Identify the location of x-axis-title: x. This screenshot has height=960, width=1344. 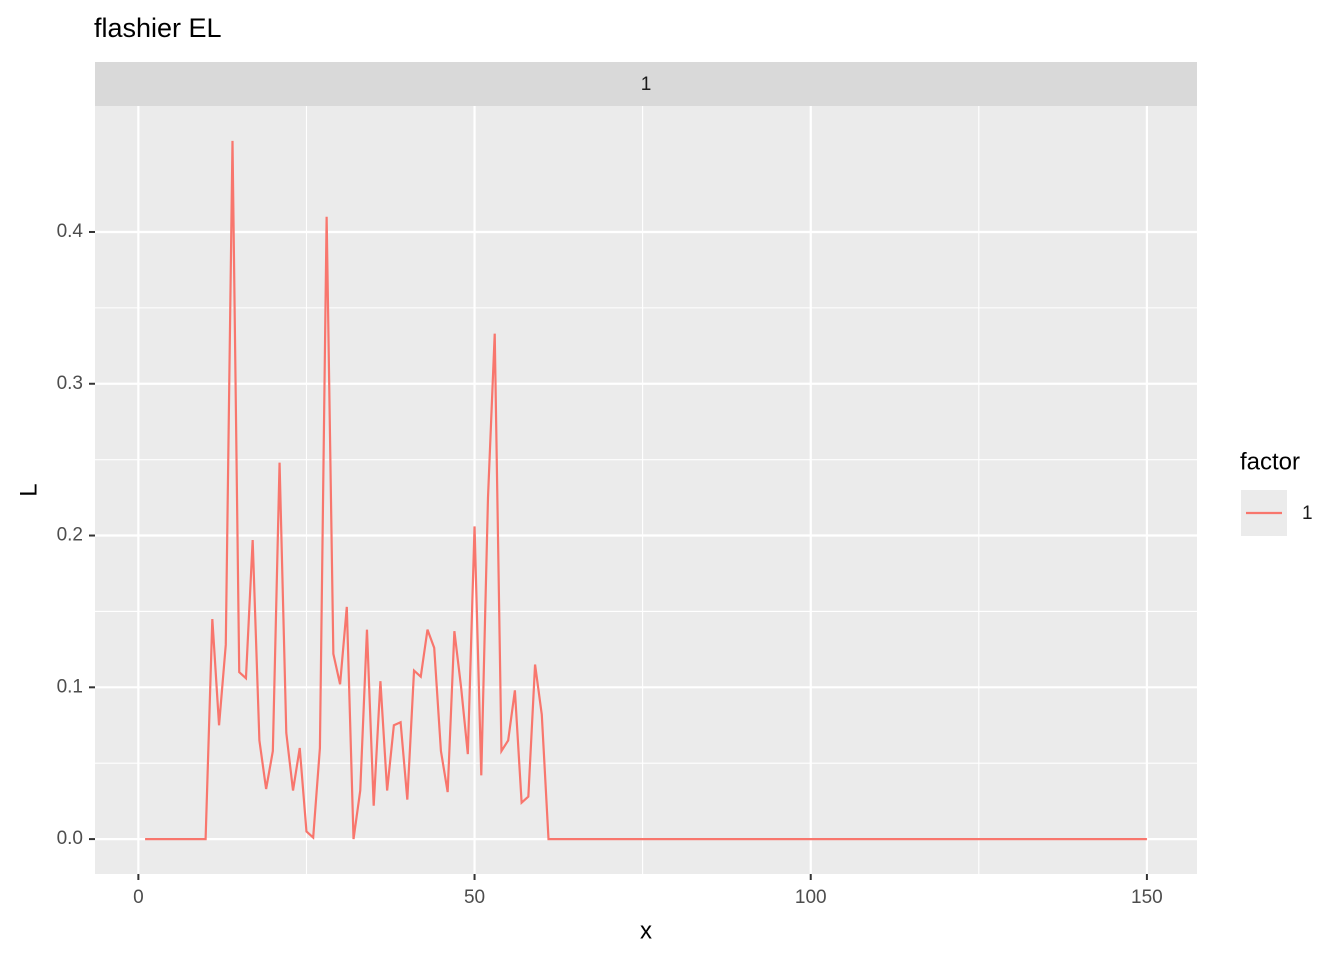
(646, 930).